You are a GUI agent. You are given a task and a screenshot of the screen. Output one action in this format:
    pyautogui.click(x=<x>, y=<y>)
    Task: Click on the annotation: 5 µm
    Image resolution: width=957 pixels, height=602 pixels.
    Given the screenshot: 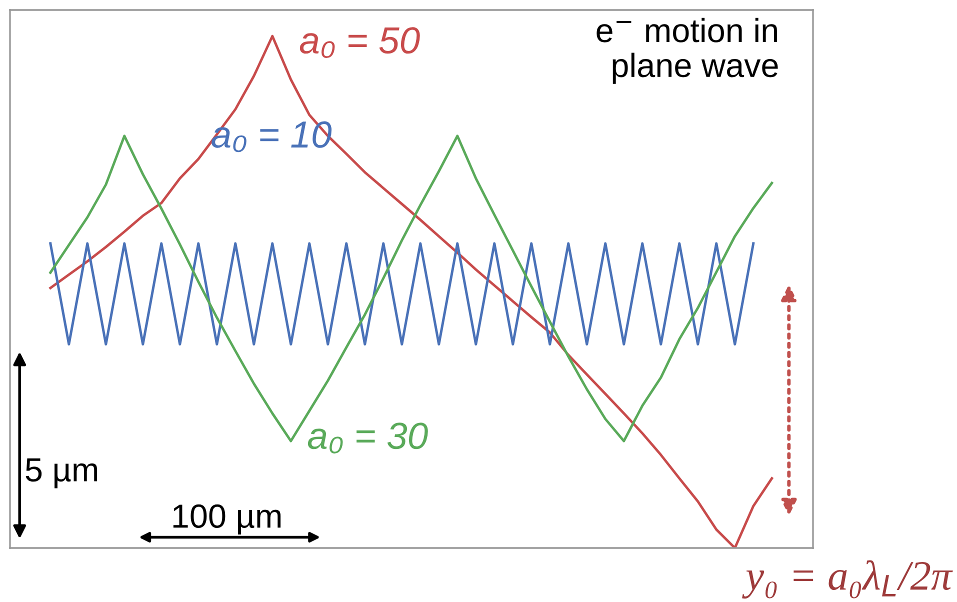 What is the action you would take?
    pyautogui.click(x=62, y=473)
    